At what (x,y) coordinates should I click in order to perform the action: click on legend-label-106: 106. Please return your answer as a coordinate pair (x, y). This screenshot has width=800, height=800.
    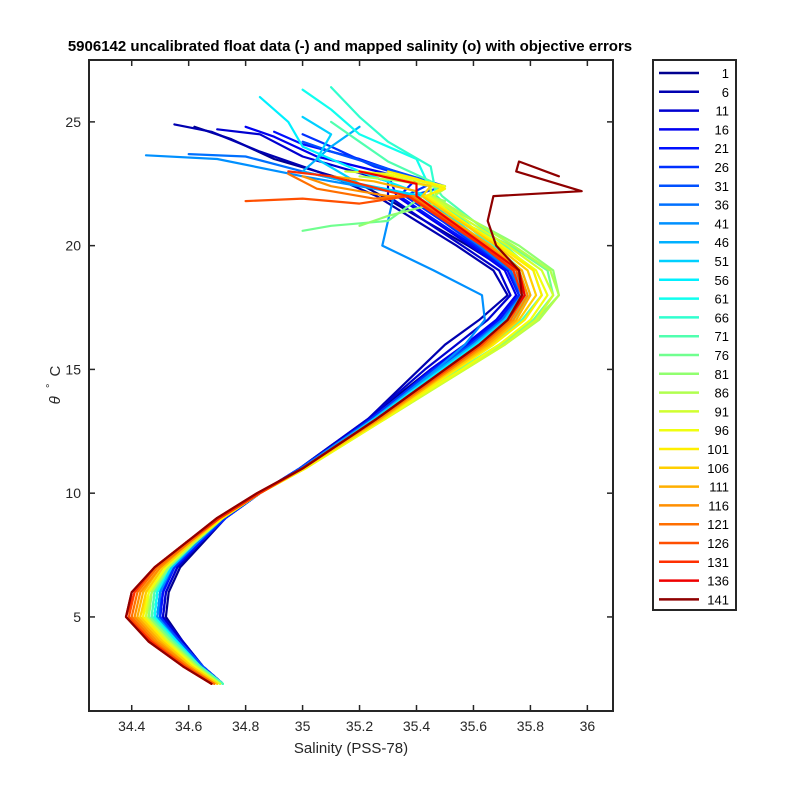
    Looking at the image, I should click on (718, 468).